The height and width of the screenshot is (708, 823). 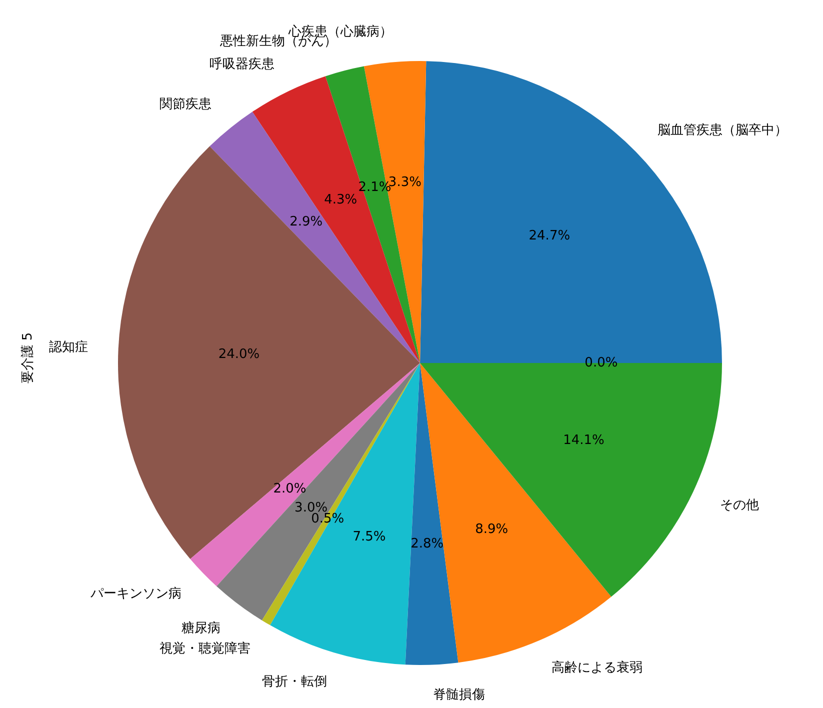 What do you see at coordinates (200, 628) in the screenshot?
I see `slice-label: 糖尿病` at bounding box center [200, 628].